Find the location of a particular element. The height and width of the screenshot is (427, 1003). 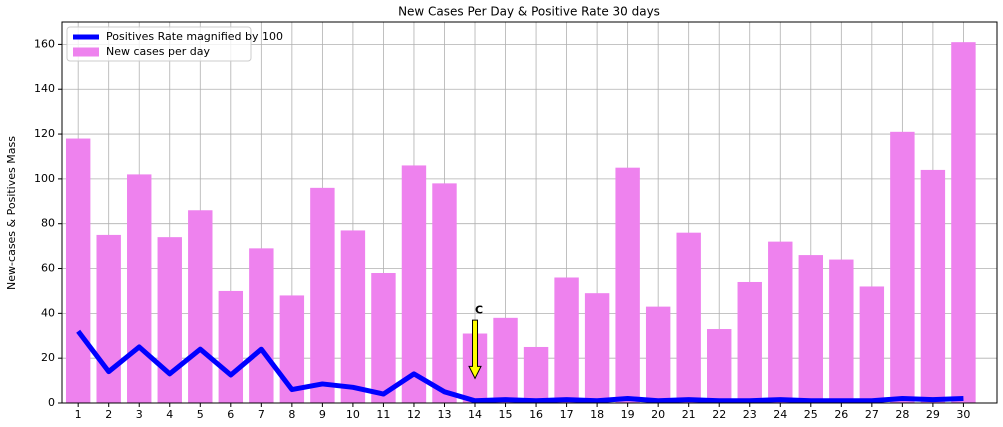

x-tick-label: 1 is located at coordinates (78, 414).